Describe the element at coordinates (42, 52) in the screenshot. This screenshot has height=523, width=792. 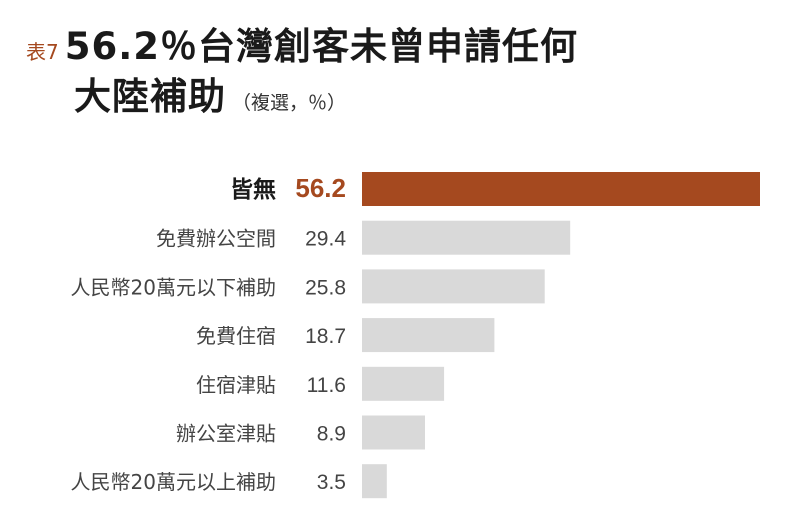
I see `figure-label: 表7` at that location.